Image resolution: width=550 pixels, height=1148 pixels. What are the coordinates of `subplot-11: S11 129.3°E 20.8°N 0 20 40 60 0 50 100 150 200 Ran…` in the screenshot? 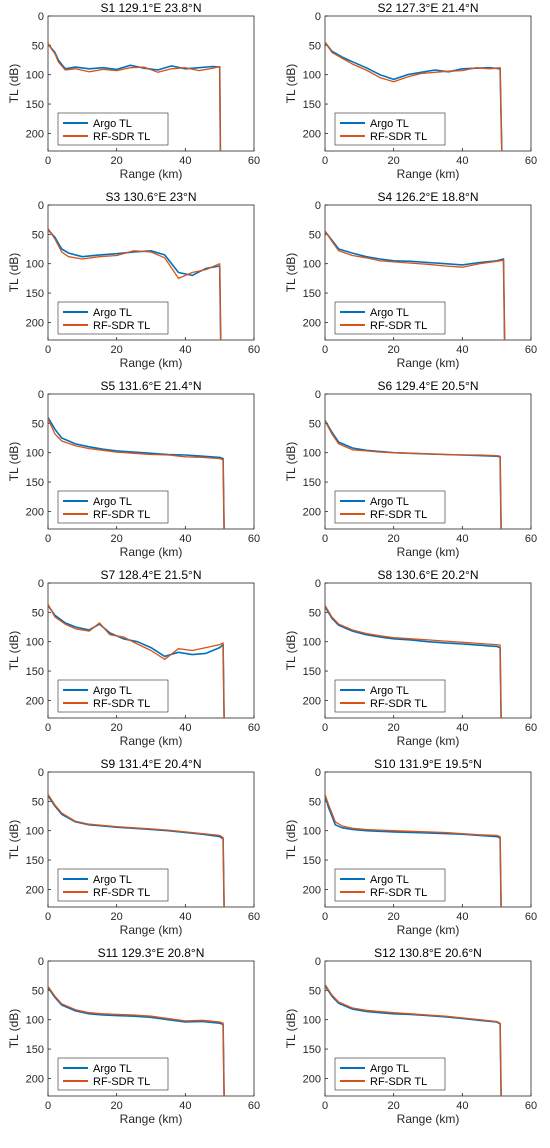 It's located at (133, 1036).